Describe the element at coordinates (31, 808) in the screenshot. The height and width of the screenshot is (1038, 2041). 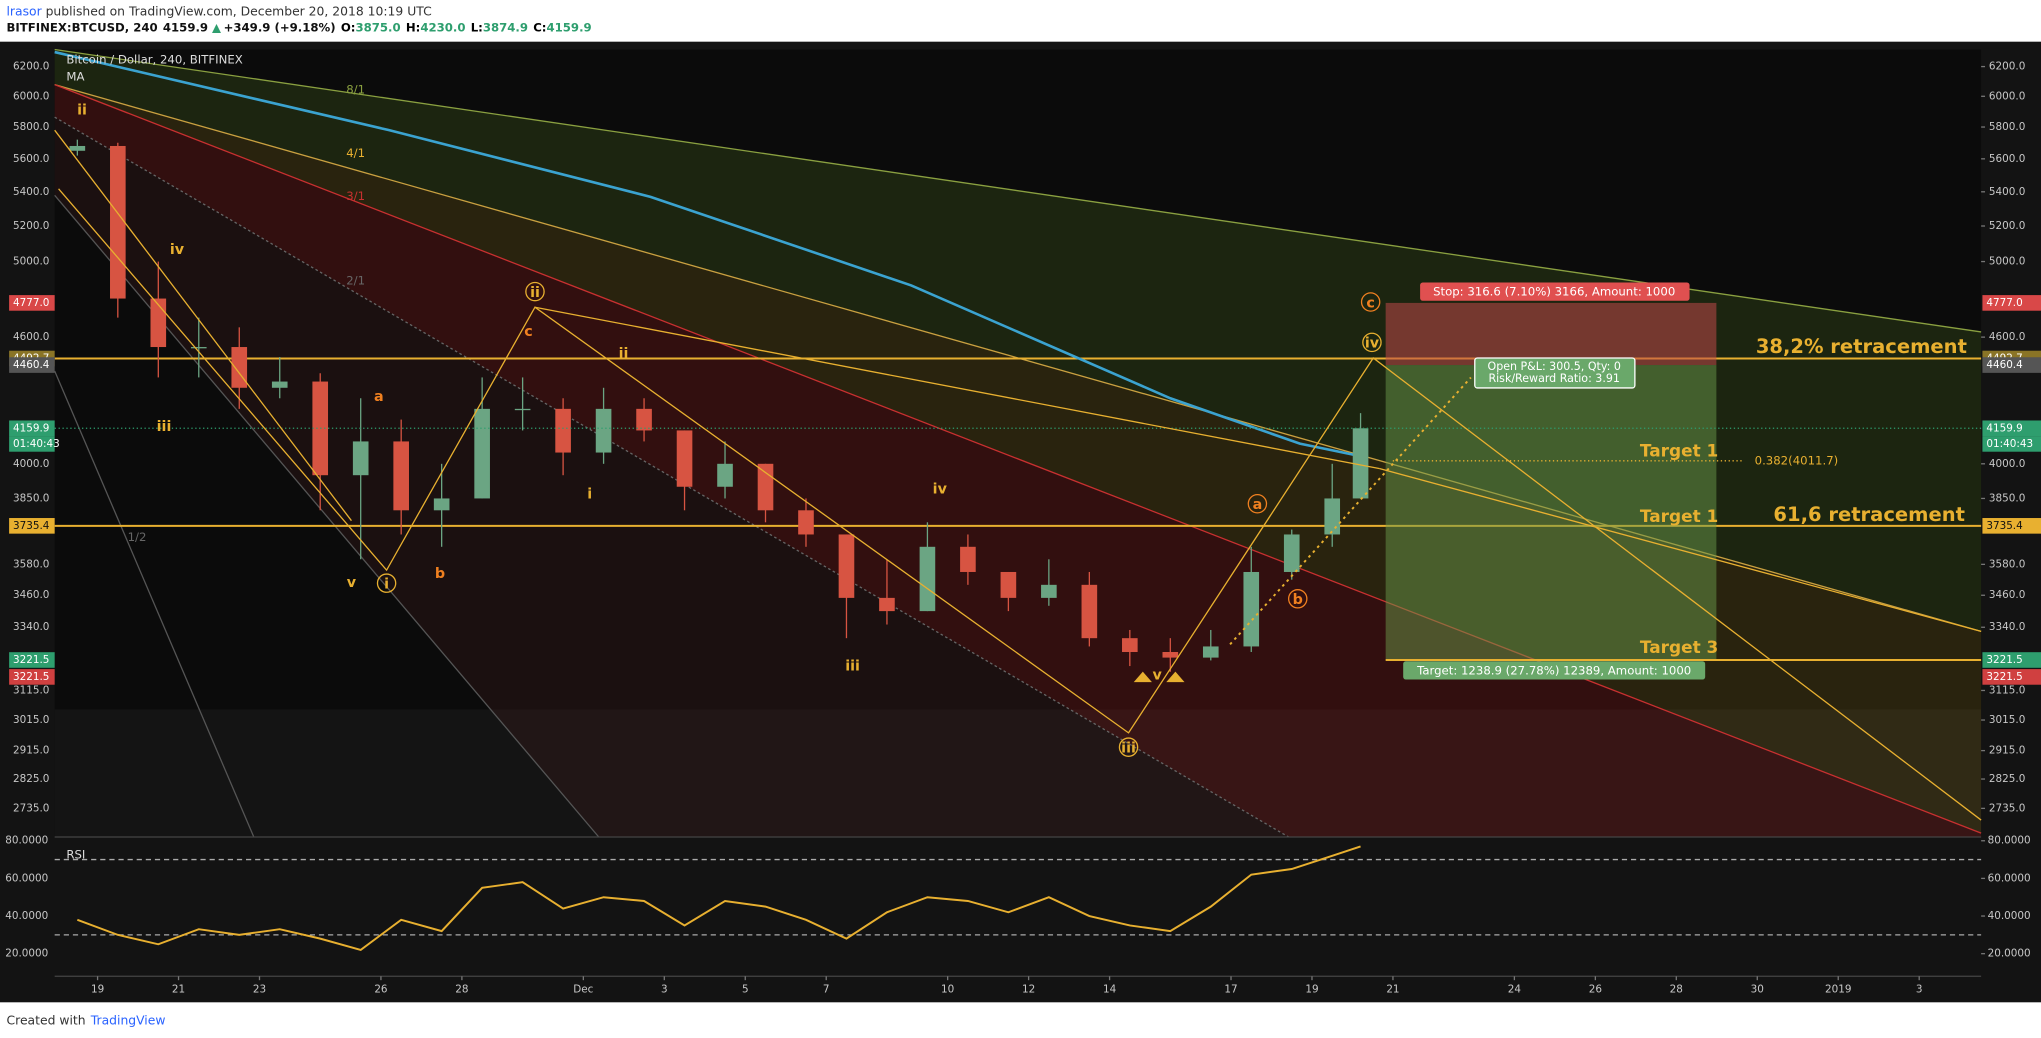
I see `y-tick-label: 2735.0` at that location.